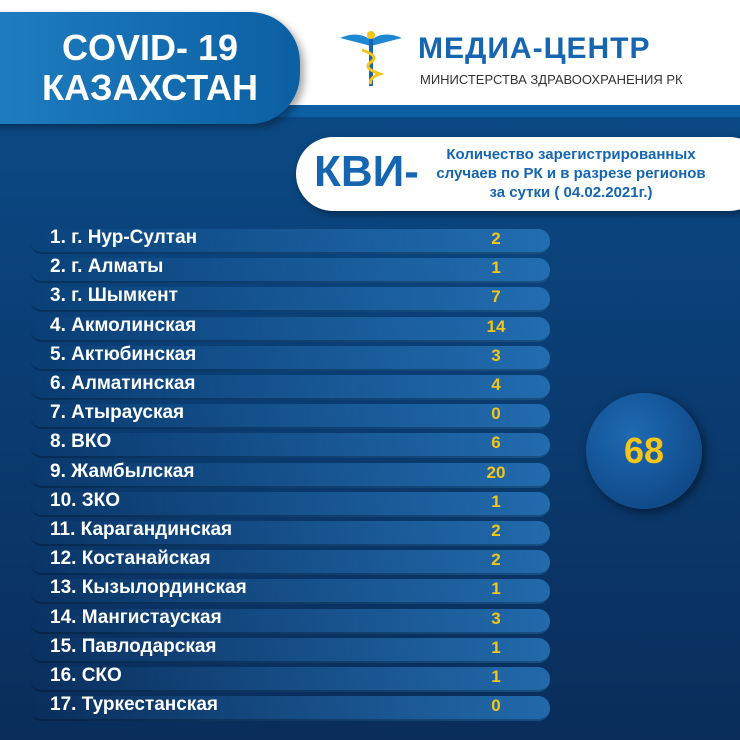  I want to click on region-name: 7. Атырауская, so click(117, 413).